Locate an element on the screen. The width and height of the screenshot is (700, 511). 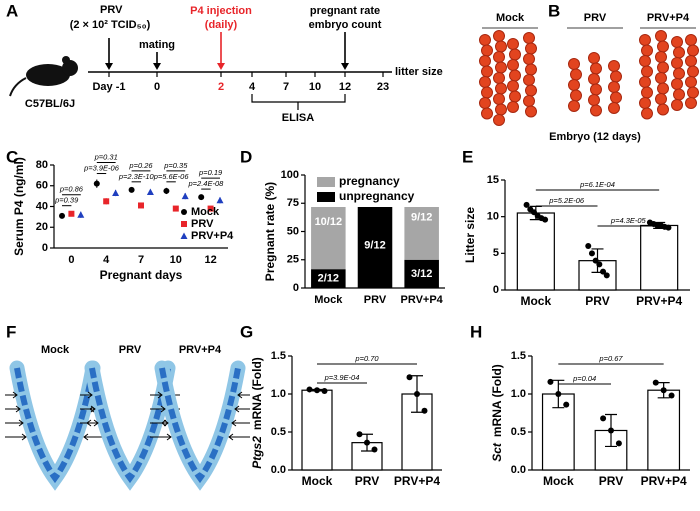
timeline-tick-label: 23 is located at coordinates (383, 87).